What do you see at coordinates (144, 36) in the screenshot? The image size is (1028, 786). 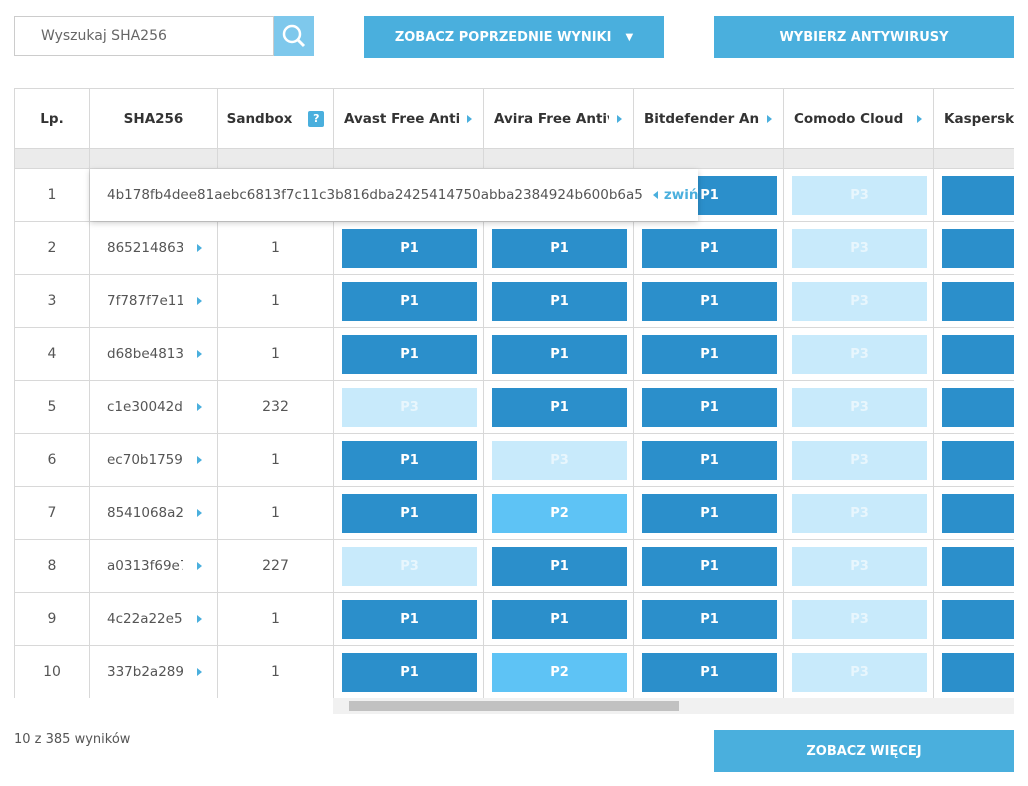 I see `search-input: Wyszukaj SHA256` at bounding box center [144, 36].